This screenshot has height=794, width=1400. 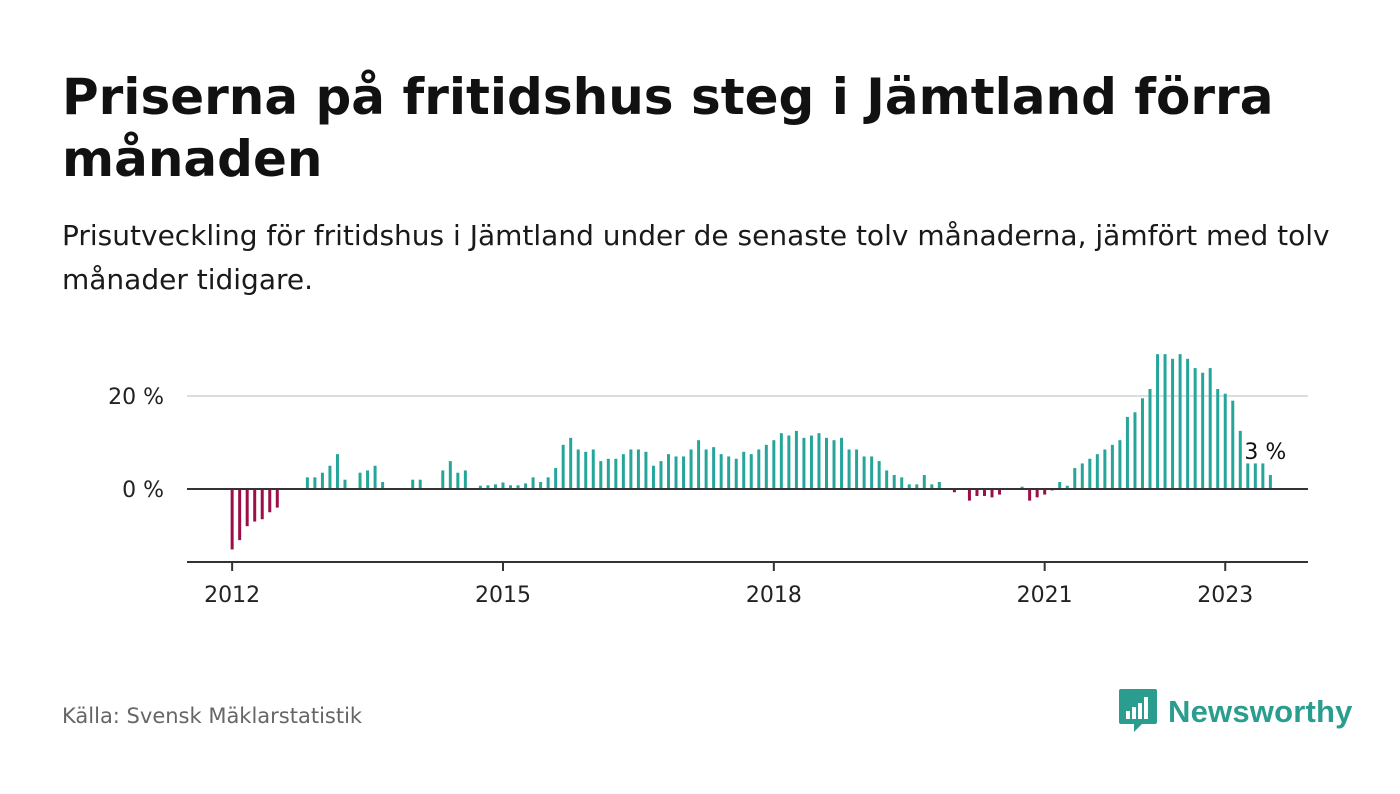 What do you see at coordinates (1138, 712) in the screenshot?
I see `newsworthy-logo-icon` at bounding box center [1138, 712].